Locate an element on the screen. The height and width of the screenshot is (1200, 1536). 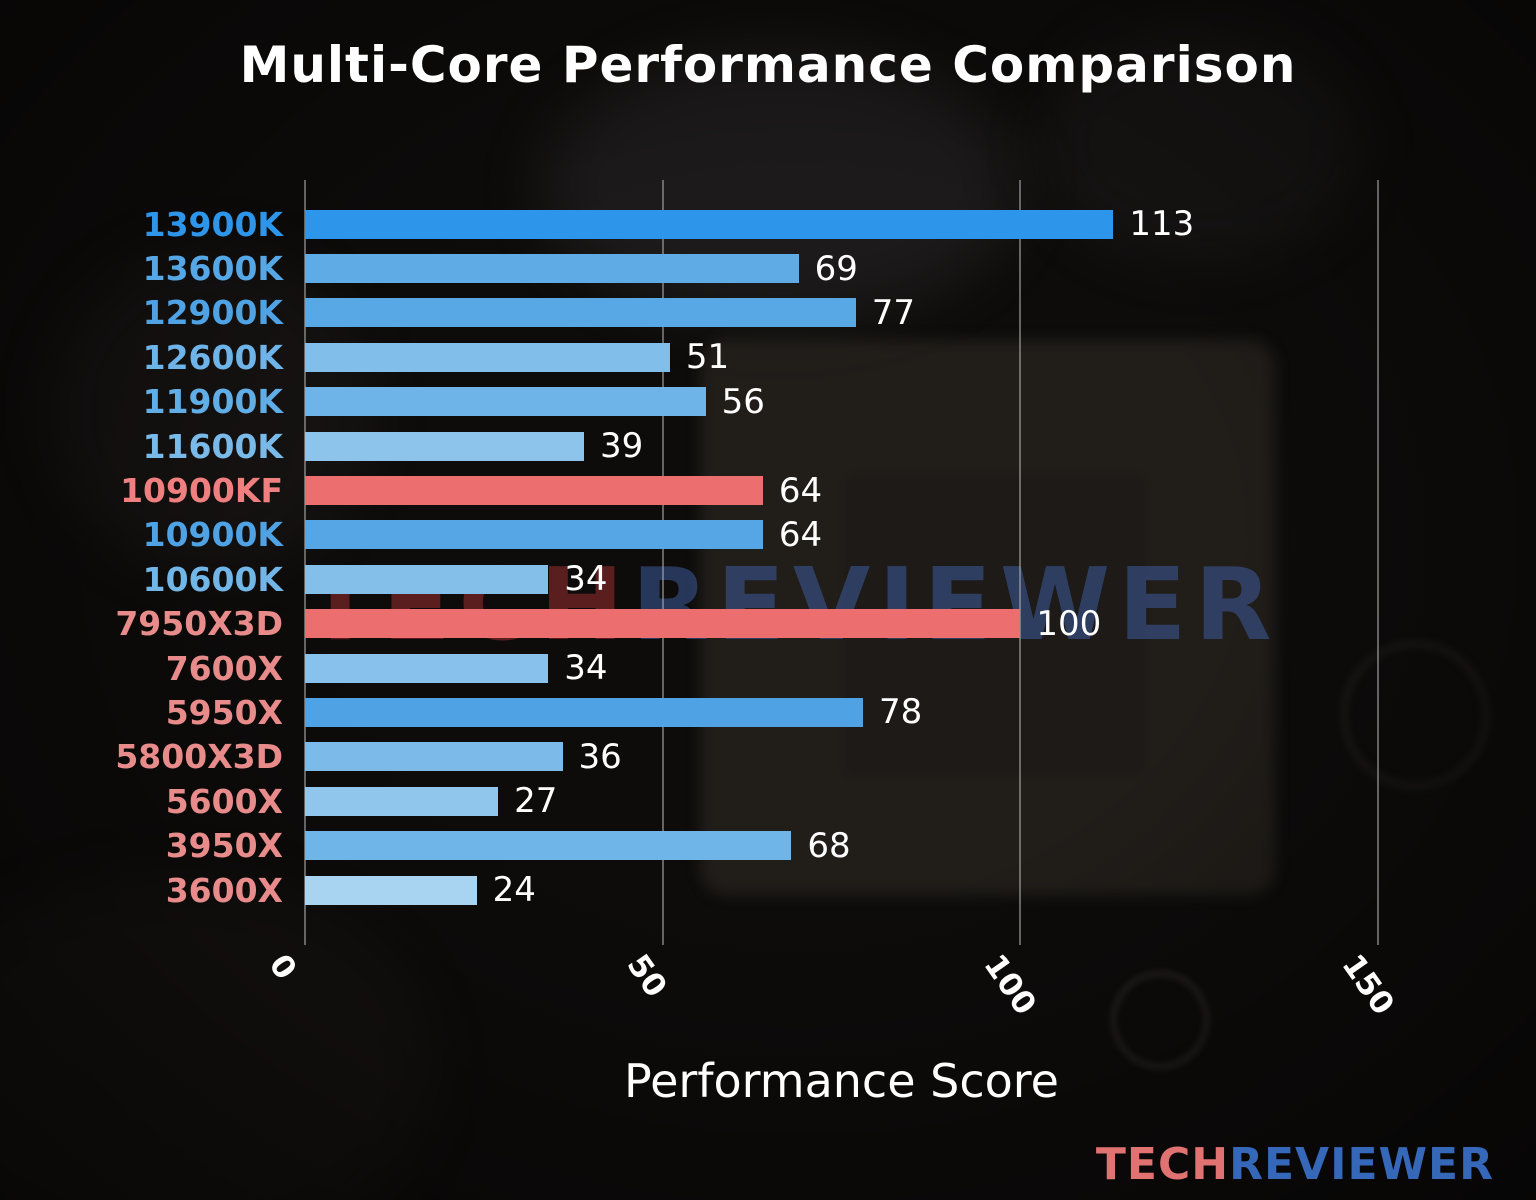
value-label: 51 is located at coordinates (707, 357).